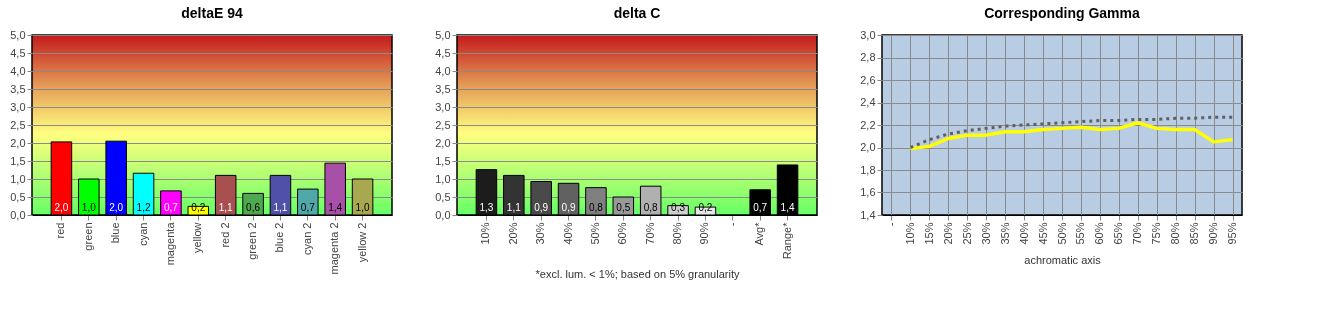  Describe the element at coordinates (928, 233) in the screenshot. I see `x-tick-label: 15%` at that location.